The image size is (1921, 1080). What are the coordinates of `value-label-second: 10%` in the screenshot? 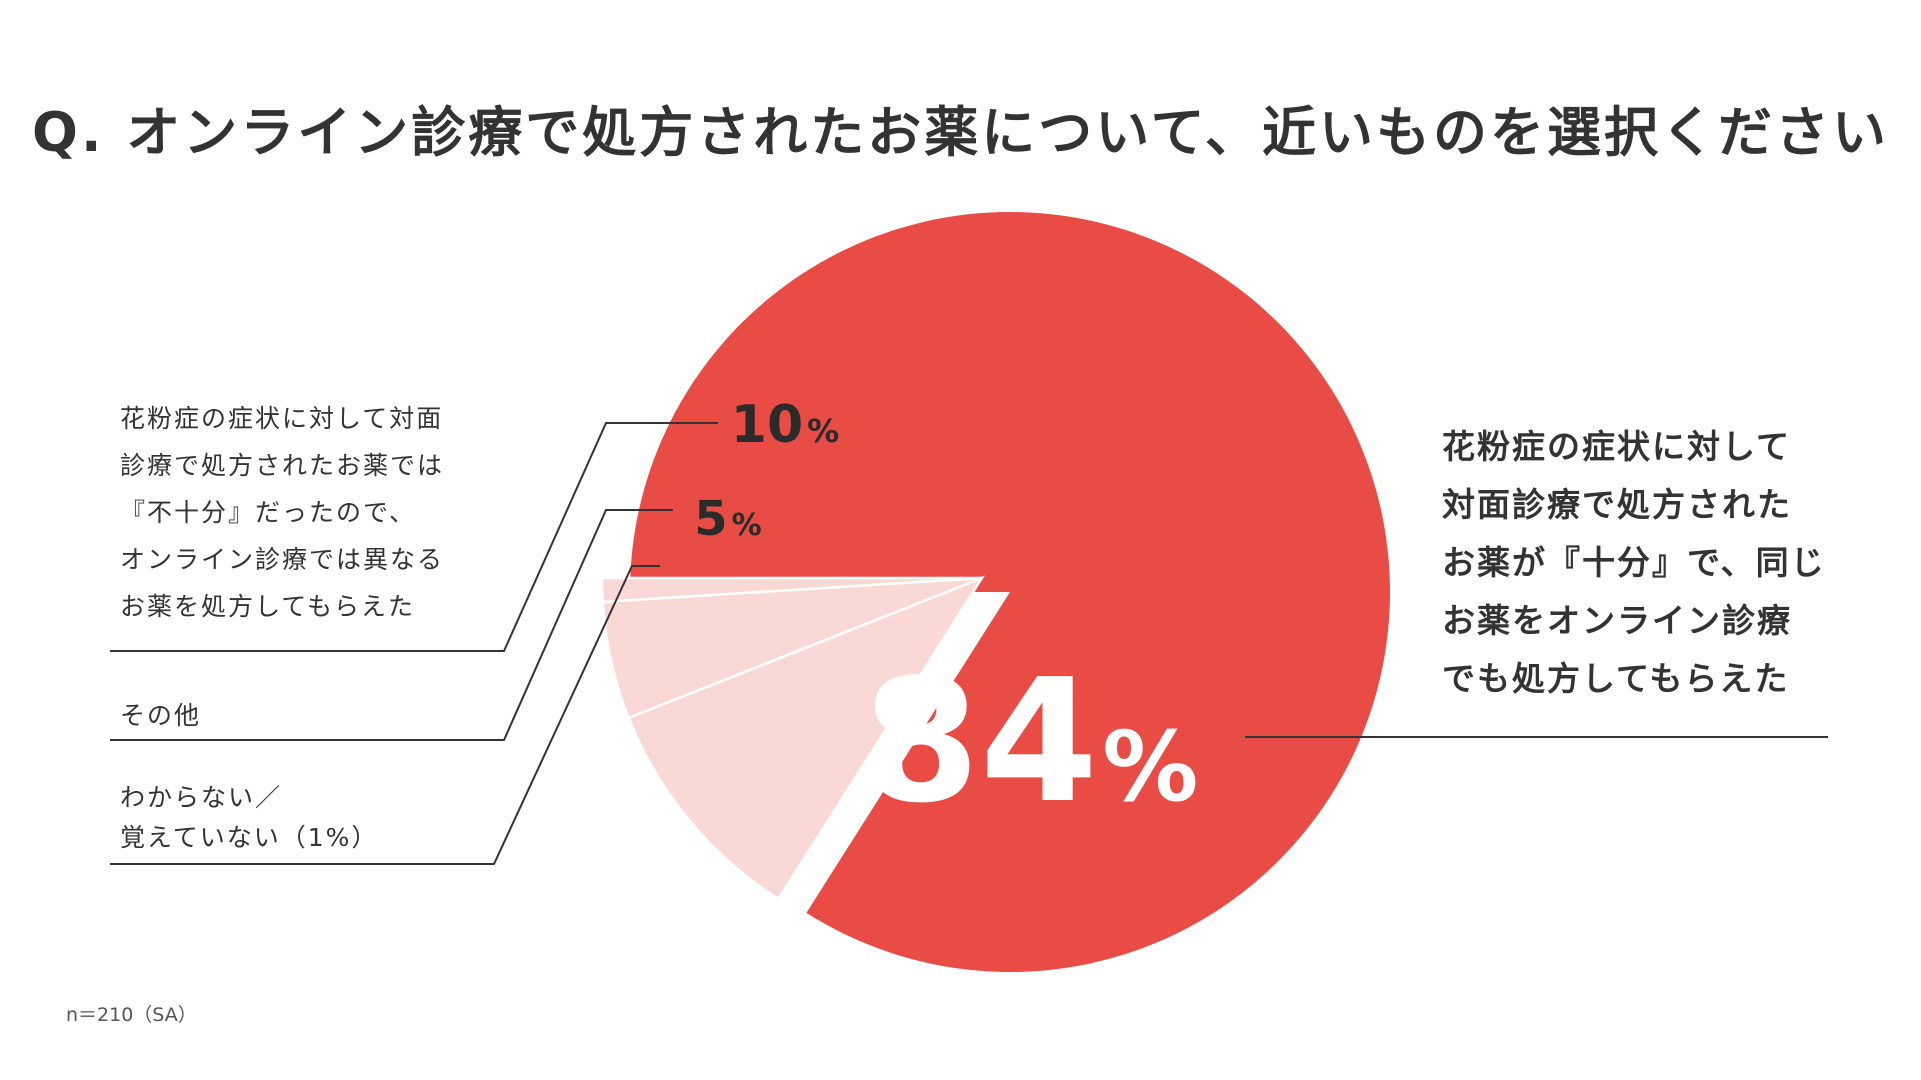 It's located at (785, 425).